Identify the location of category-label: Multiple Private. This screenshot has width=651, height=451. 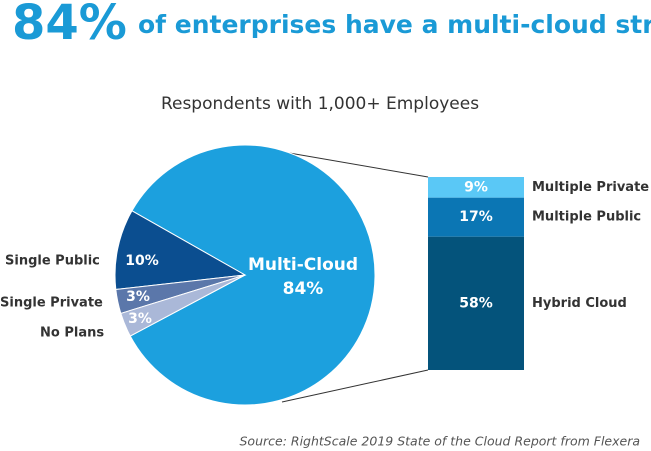
(590, 187).